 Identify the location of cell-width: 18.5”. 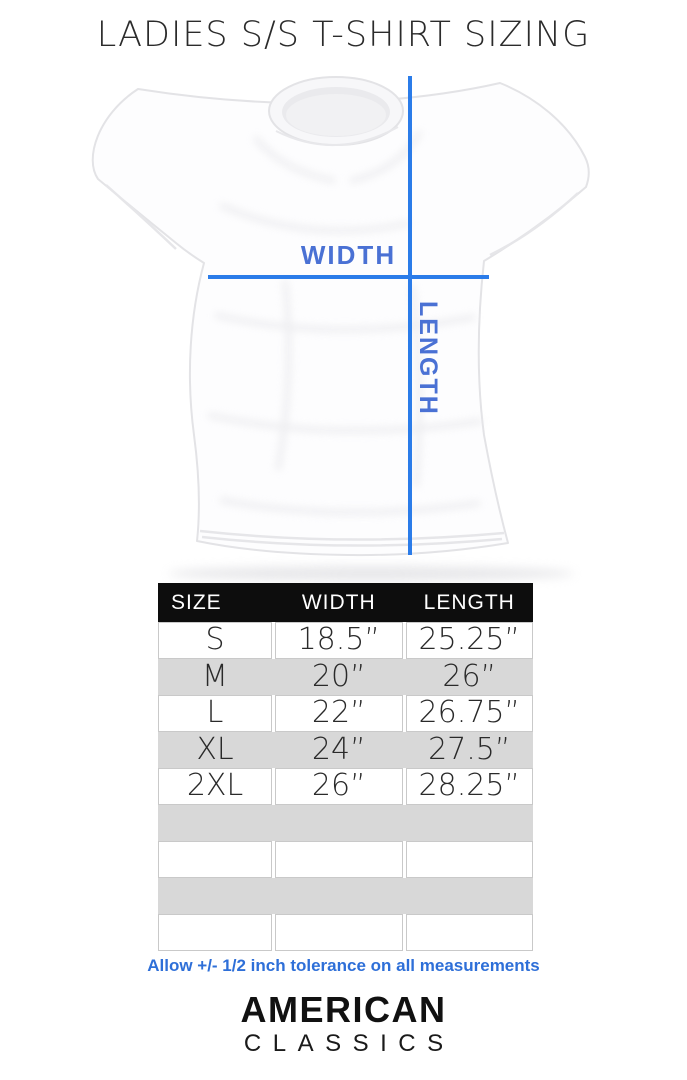
(339, 640).